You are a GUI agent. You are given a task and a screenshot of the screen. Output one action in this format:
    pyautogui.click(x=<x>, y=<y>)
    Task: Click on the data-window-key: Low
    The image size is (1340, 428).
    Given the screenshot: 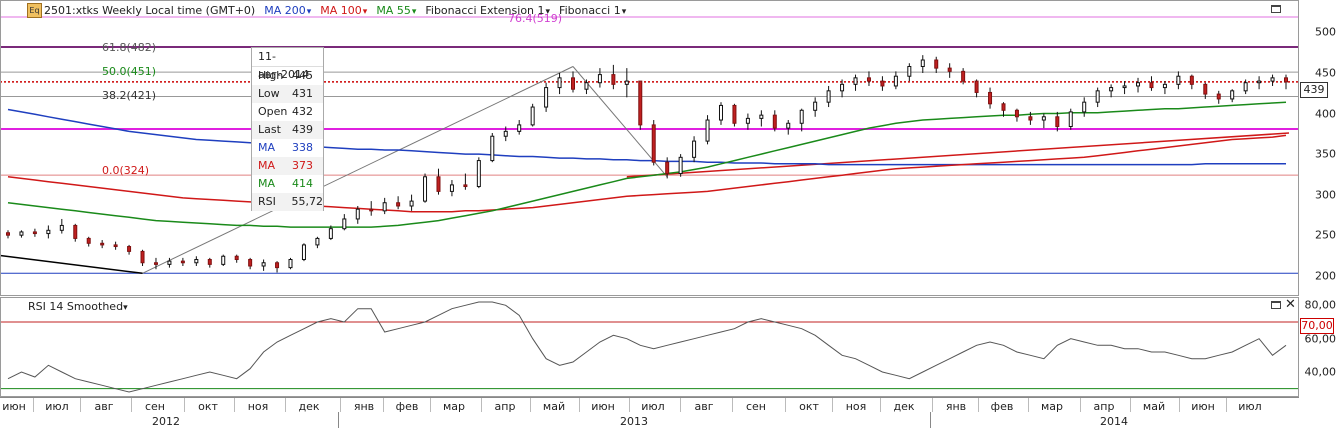 What is the action you would take?
    pyautogui.click(x=269, y=93)
    